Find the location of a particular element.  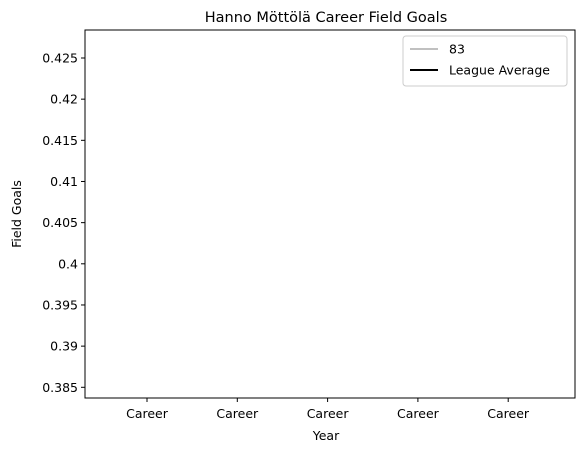

y-tick-label: 0.4 is located at coordinates (68, 263).